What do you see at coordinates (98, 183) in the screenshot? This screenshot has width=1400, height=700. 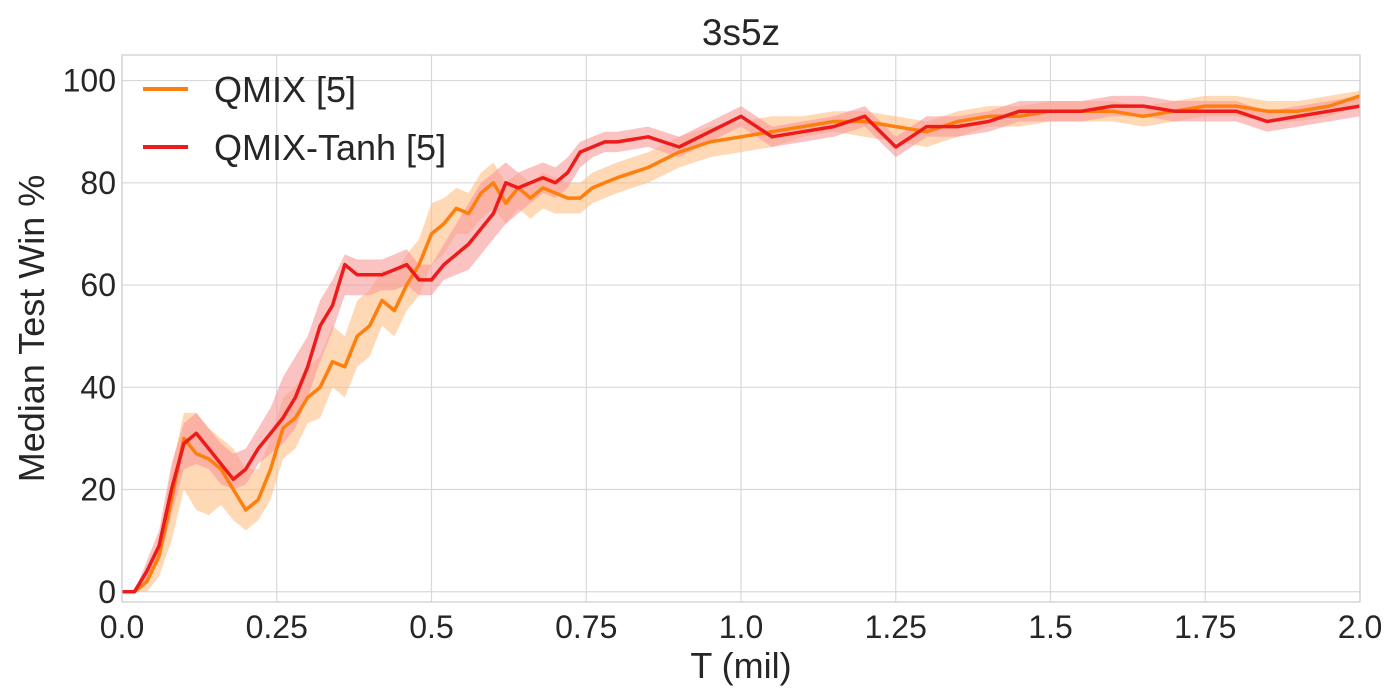 I see `y-tick-label: 80` at bounding box center [98, 183].